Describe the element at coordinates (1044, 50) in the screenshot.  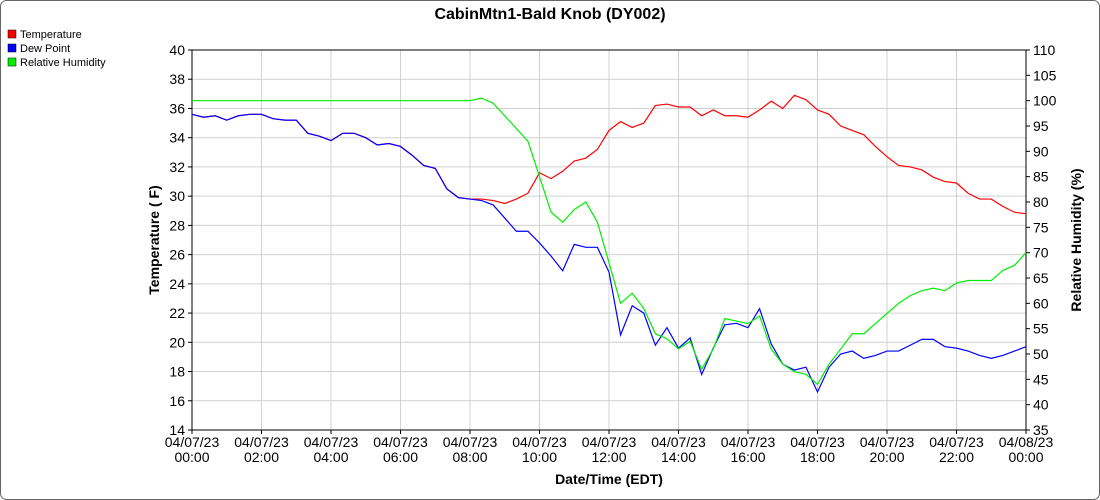
I see `y2-tick-label: 110` at that location.